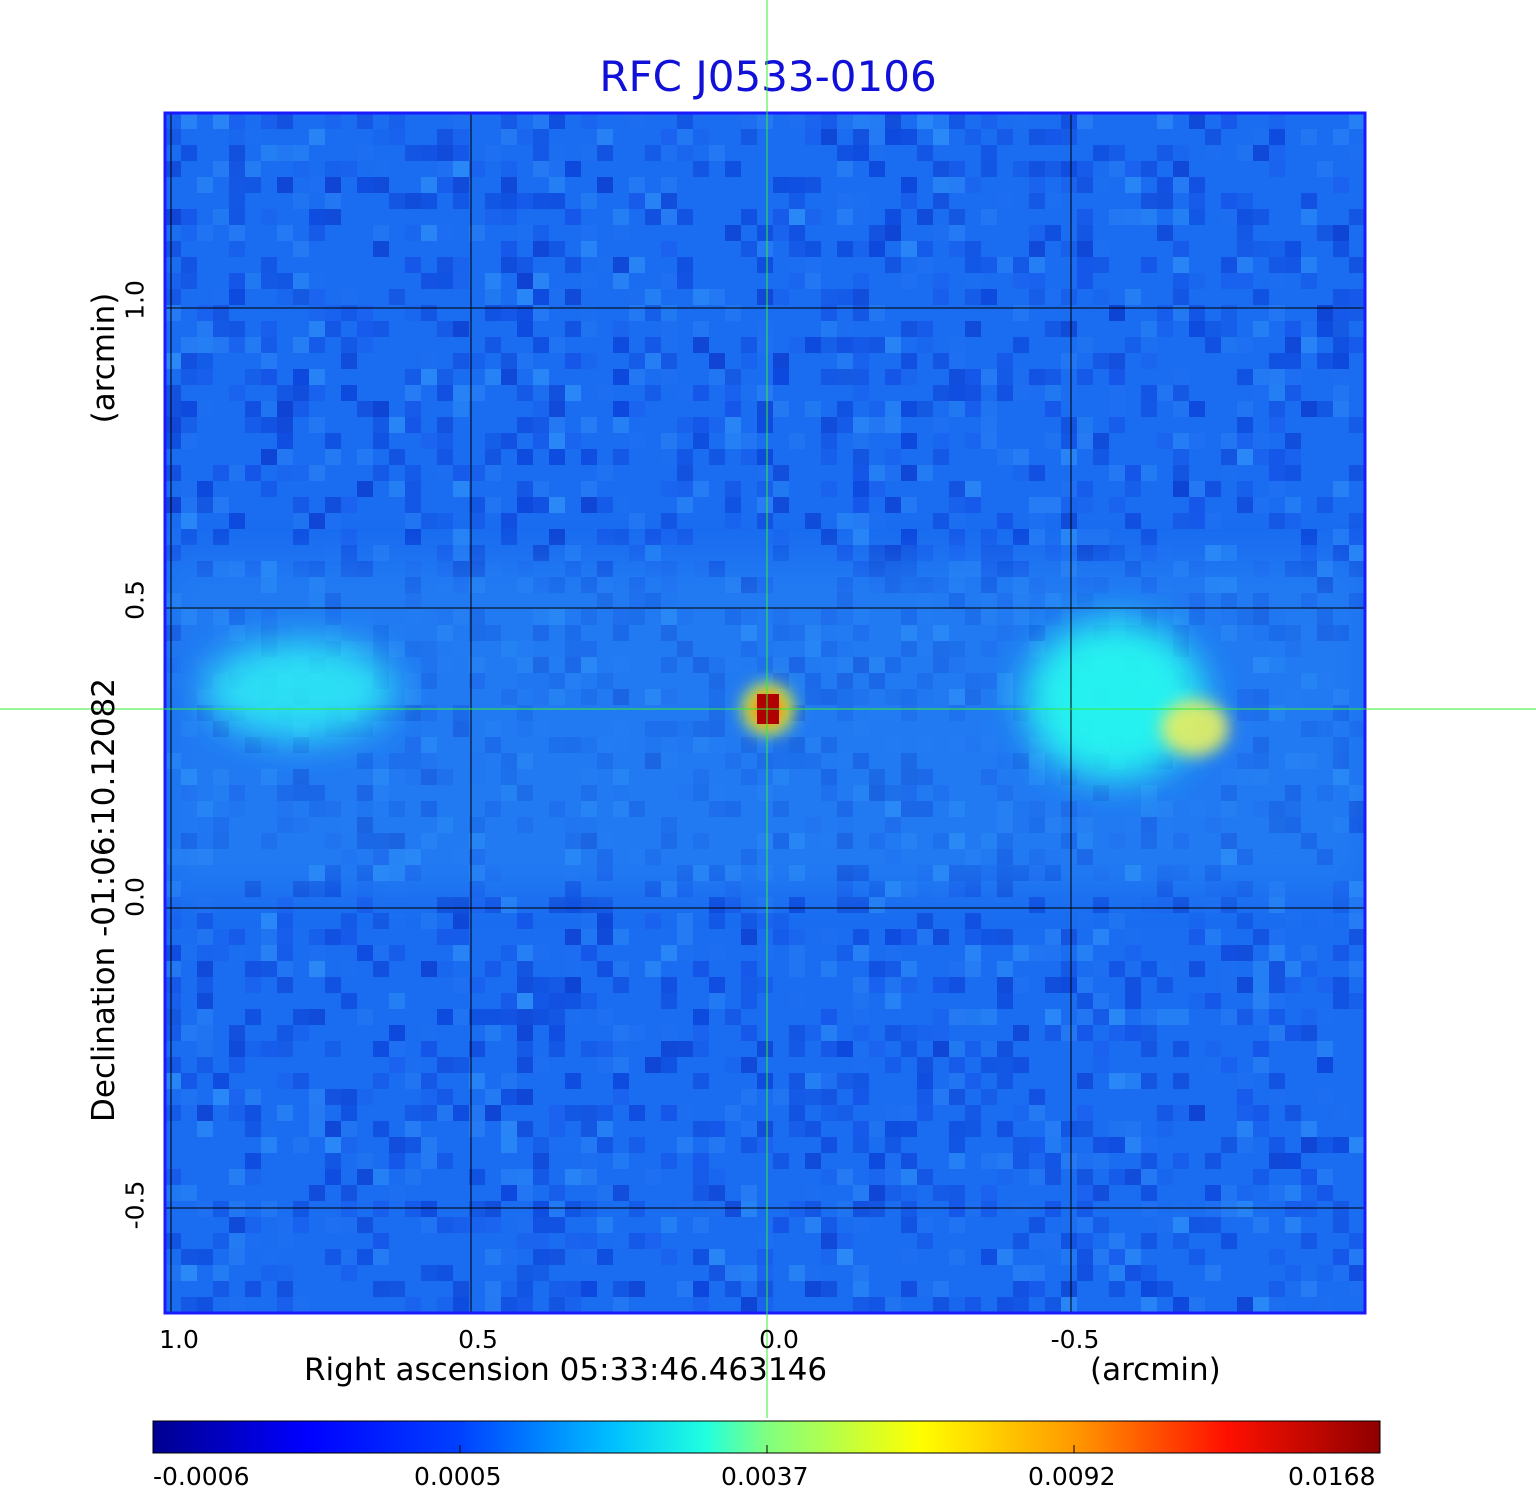 This screenshot has height=1511, width=1536. I want to click on colorbar-tick-label: 0.0037, so click(765, 1476).